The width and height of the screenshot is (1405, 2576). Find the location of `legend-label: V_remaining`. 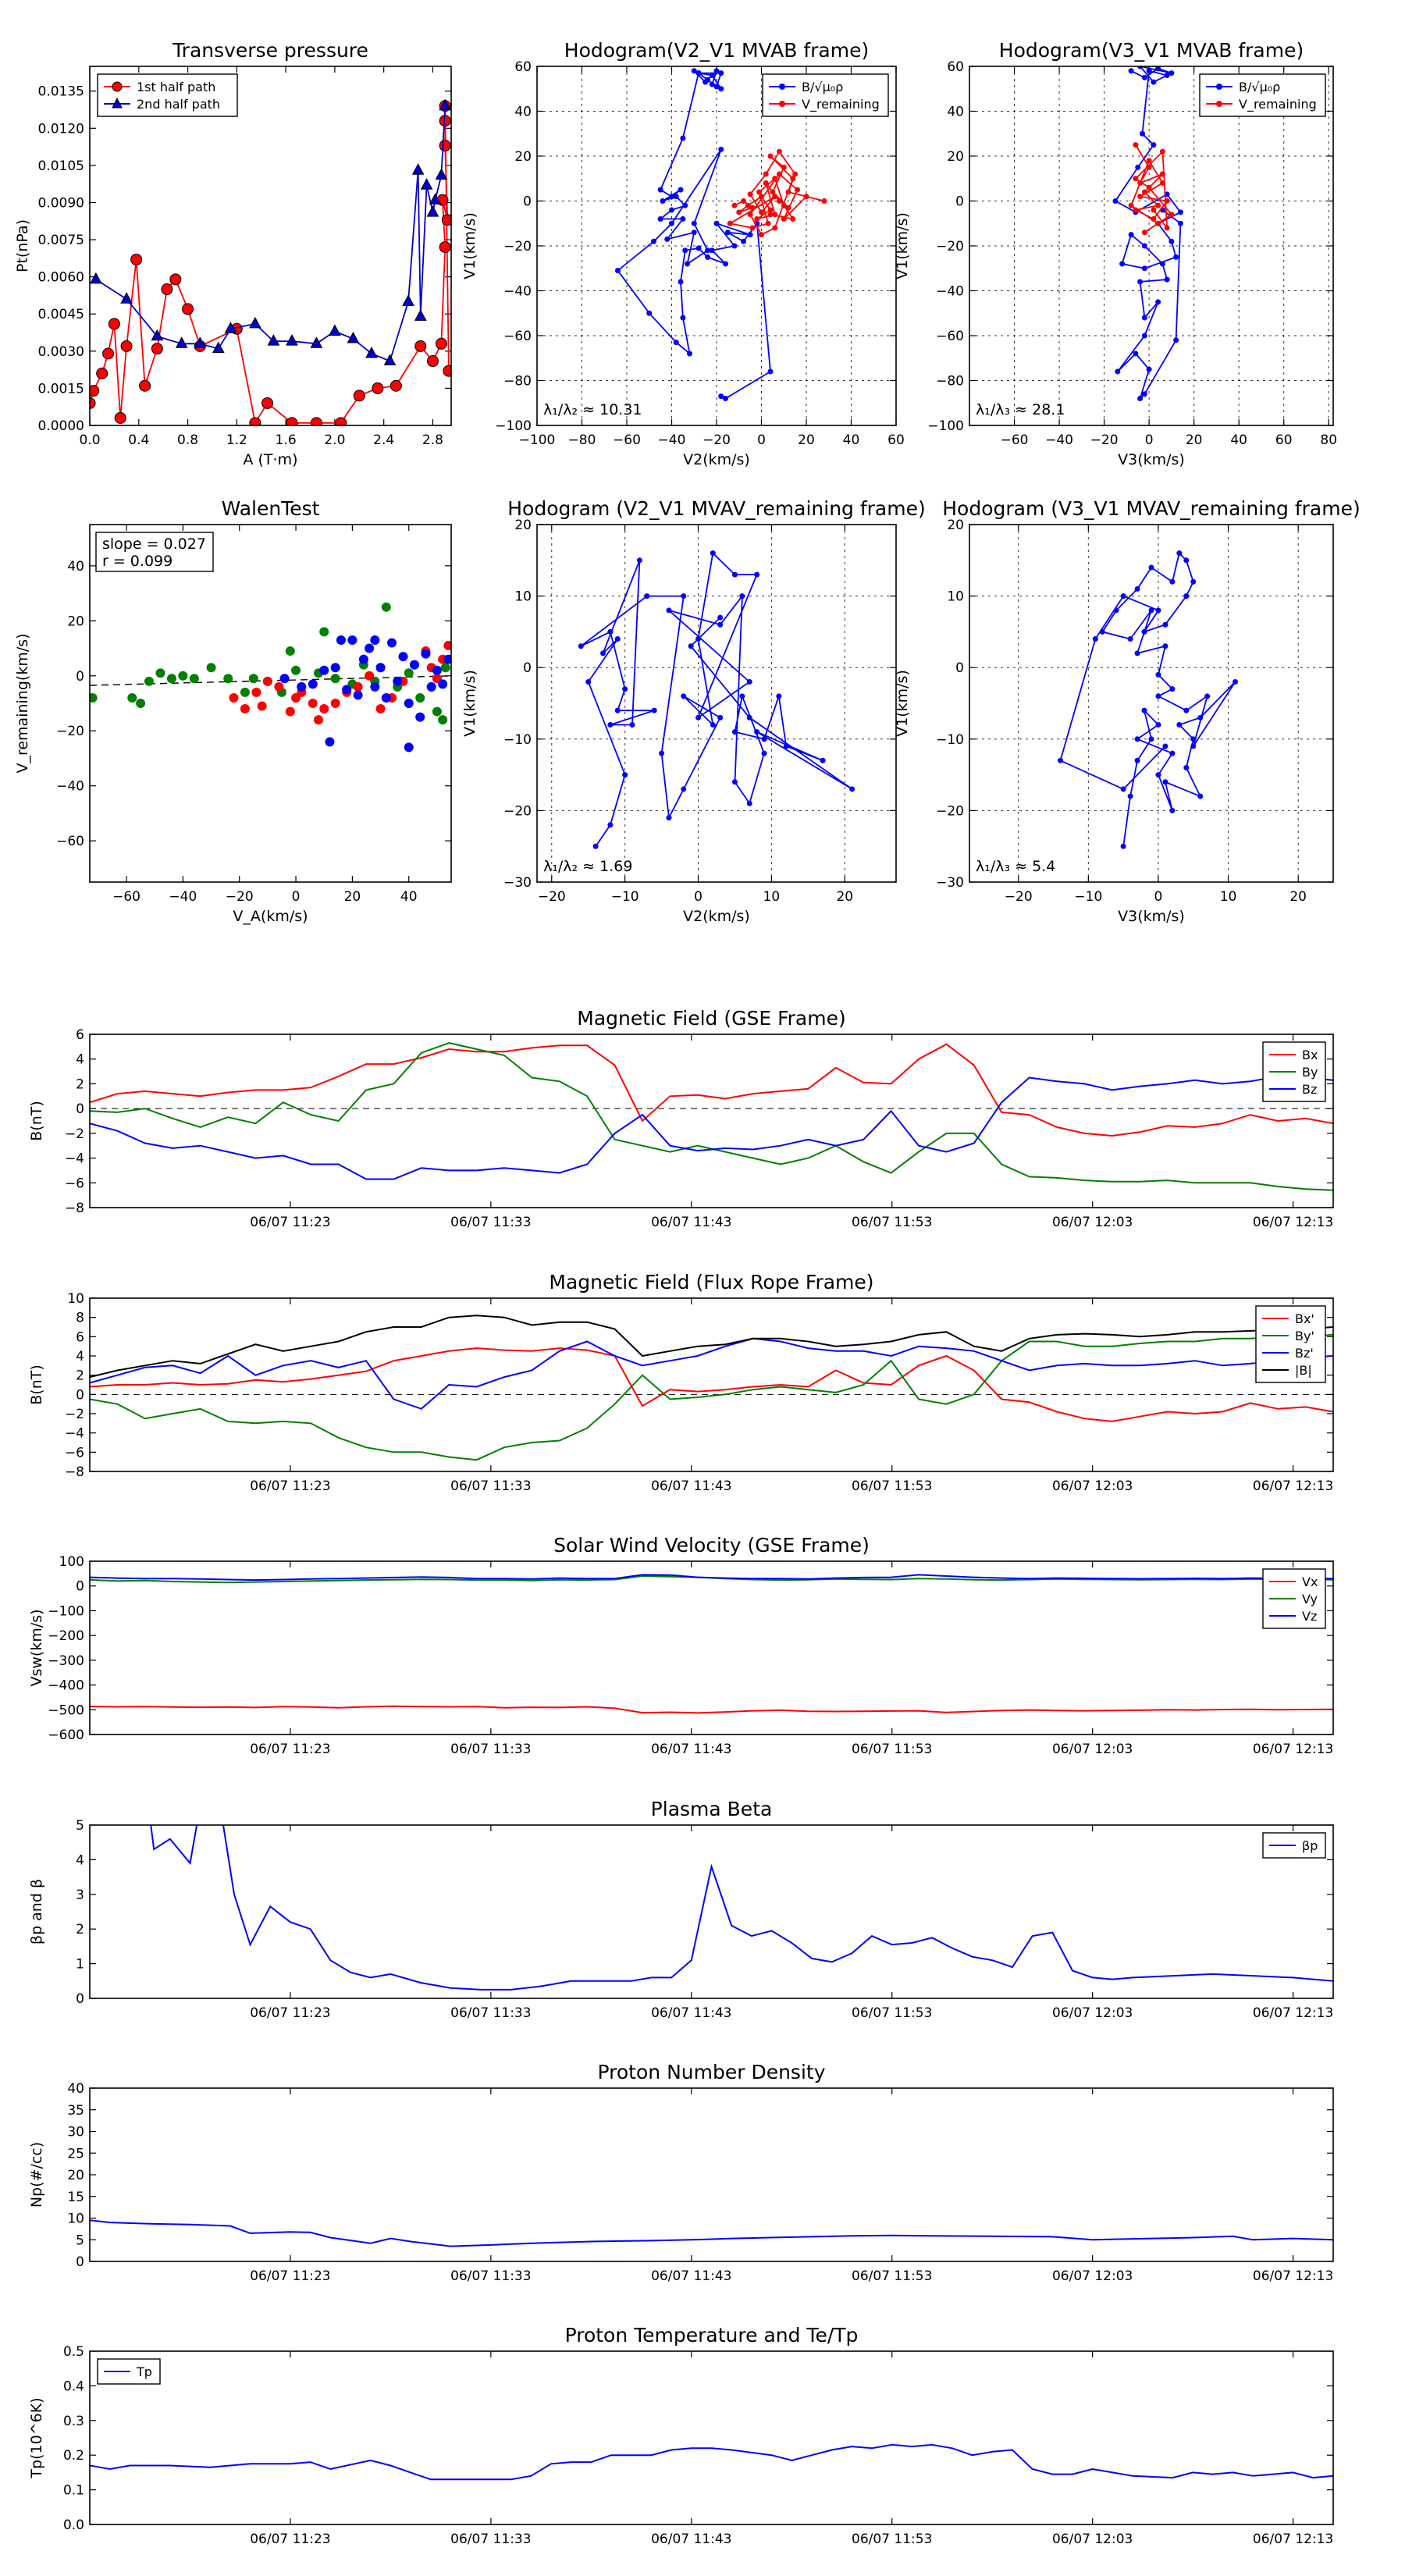

legend-label: V_remaining is located at coordinates (1278, 104).